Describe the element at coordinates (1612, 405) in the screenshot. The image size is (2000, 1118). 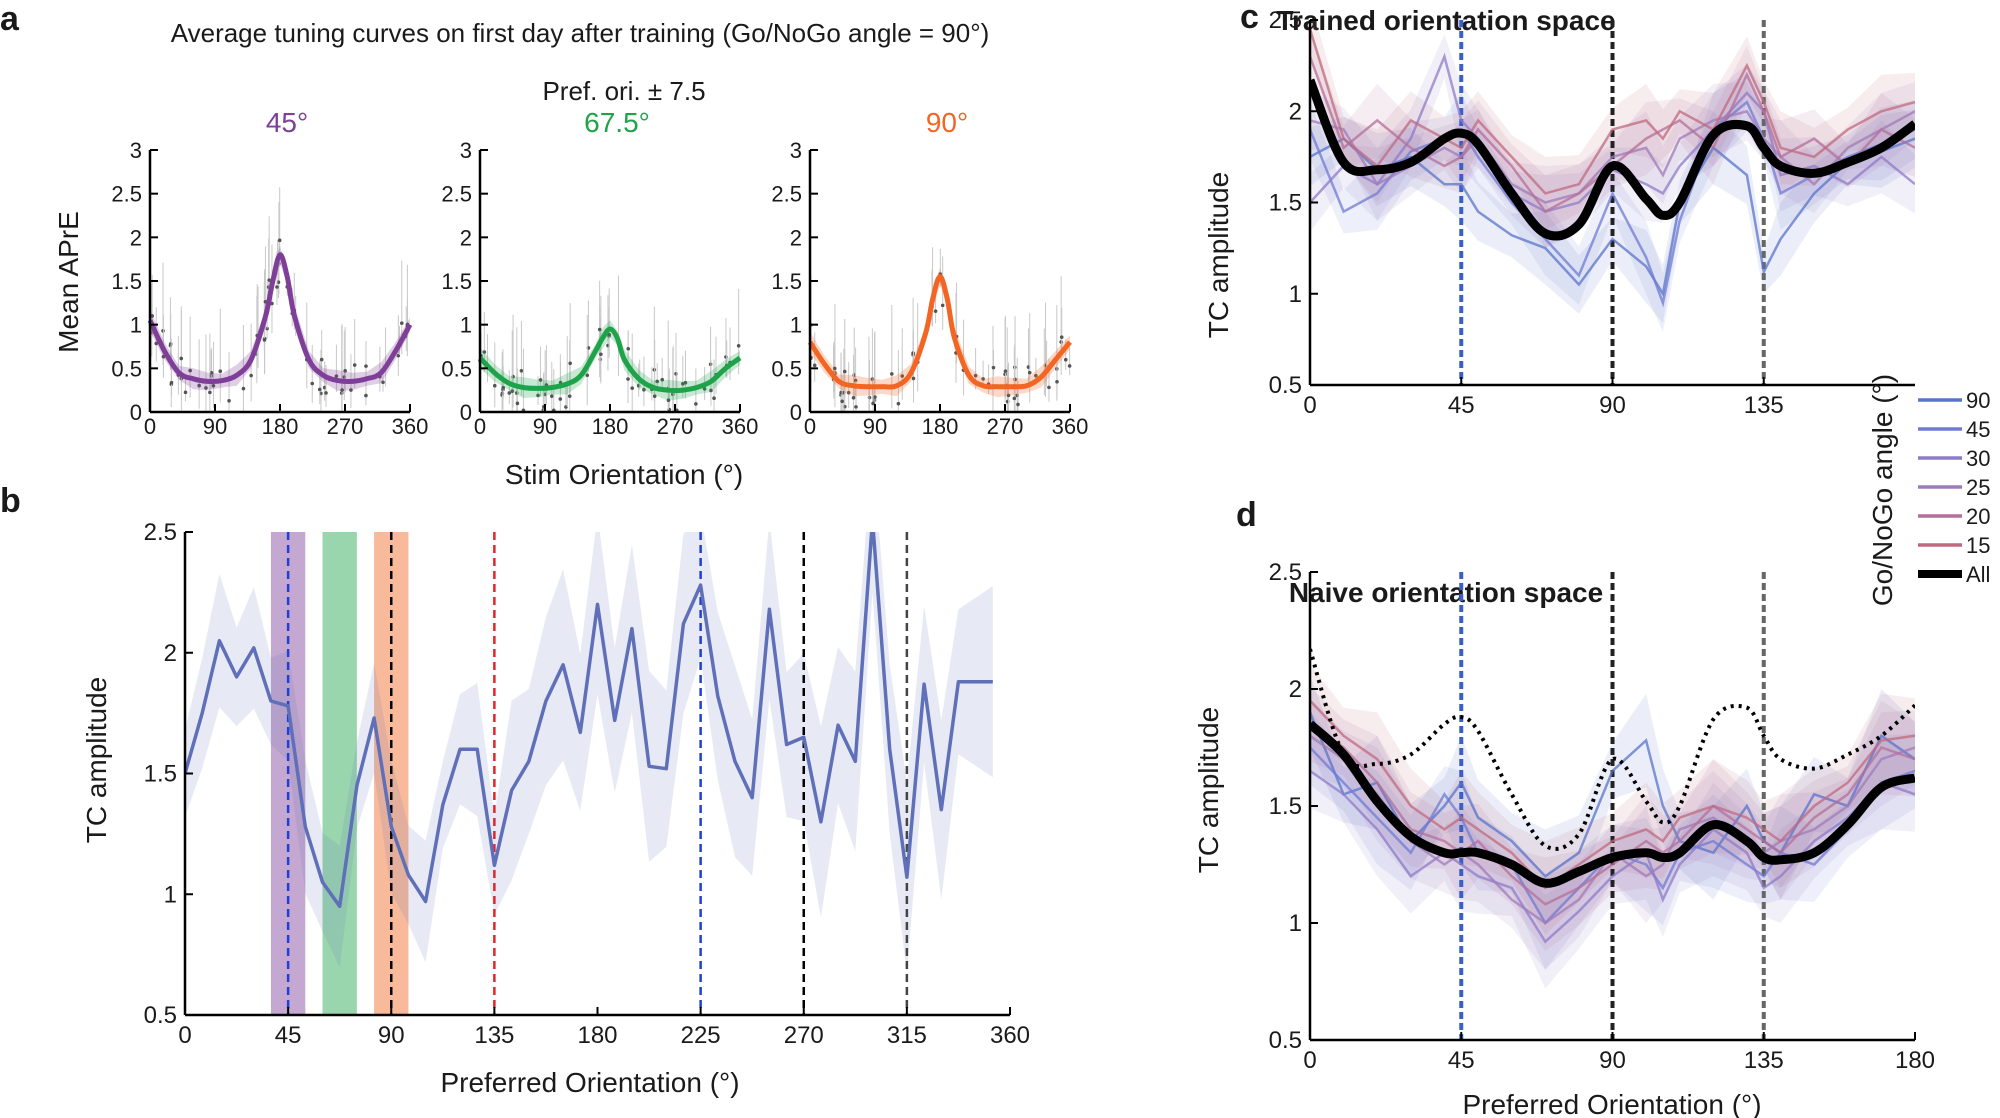
I see `c-x-tick-label: 90` at that location.